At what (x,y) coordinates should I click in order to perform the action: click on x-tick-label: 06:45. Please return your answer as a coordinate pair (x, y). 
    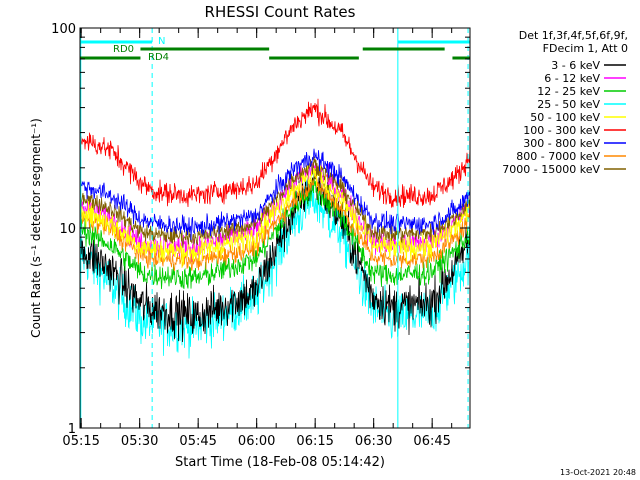
    Looking at the image, I should click on (431, 441).